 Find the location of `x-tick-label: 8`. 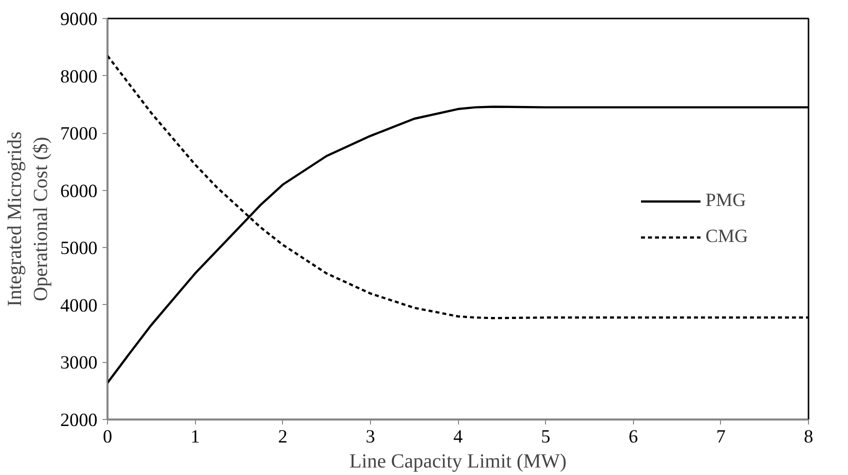

x-tick-label: 8 is located at coordinates (809, 437).